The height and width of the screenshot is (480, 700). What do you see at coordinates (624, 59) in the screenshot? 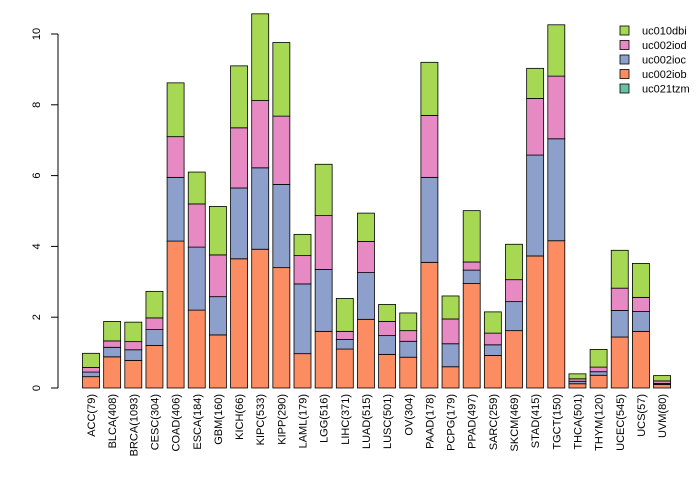
I see `legend-swatch-uc002ioc` at bounding box center [624, 59].